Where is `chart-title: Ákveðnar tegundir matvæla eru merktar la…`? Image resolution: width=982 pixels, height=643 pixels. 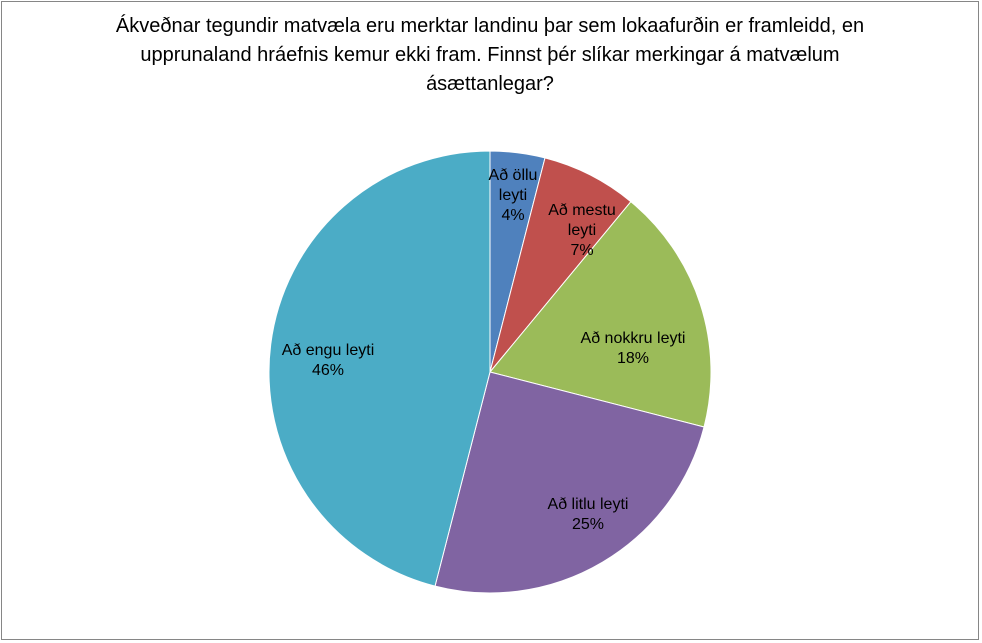 chart-title: Ákveðnar tegundir matvæla eru merktar la… is located at coordinates (490, 55).